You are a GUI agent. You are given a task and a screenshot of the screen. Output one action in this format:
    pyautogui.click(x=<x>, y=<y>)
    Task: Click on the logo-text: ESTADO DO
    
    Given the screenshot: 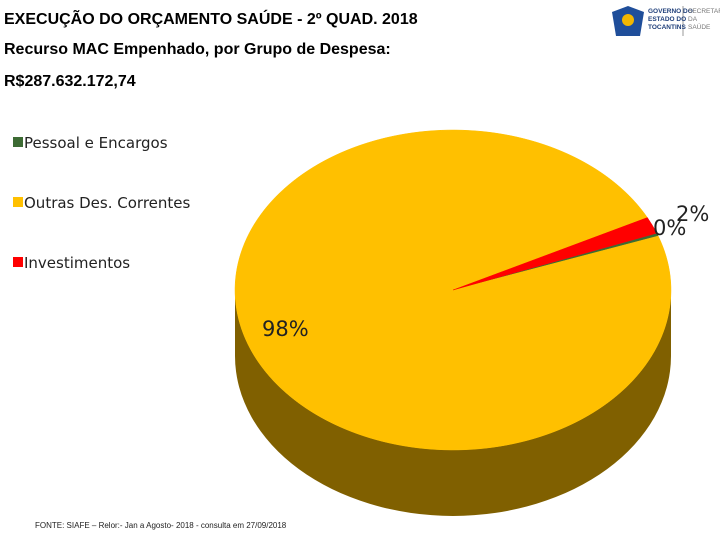 What is the action you would take?
    pyautogui.click(x=667, y=19)
    